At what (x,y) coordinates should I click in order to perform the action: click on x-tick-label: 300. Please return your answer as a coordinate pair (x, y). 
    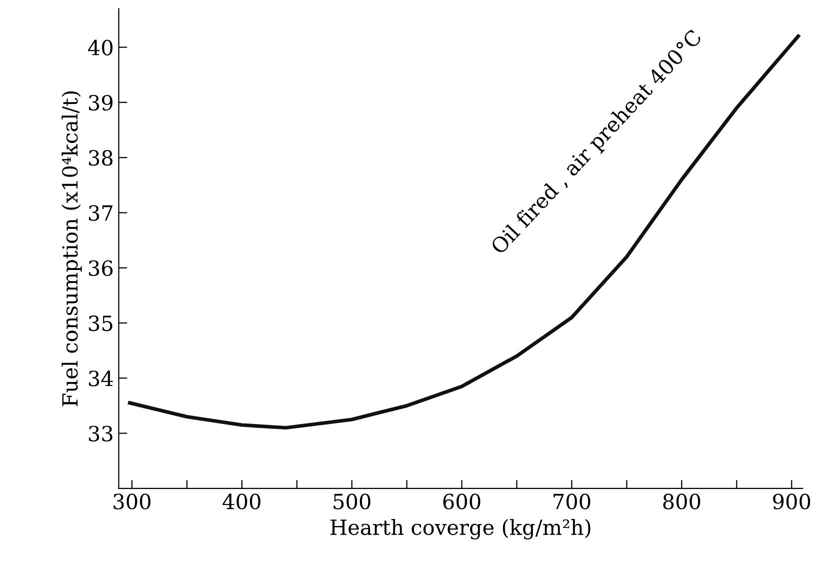
    Looking at the image, I should click on (132, 502).